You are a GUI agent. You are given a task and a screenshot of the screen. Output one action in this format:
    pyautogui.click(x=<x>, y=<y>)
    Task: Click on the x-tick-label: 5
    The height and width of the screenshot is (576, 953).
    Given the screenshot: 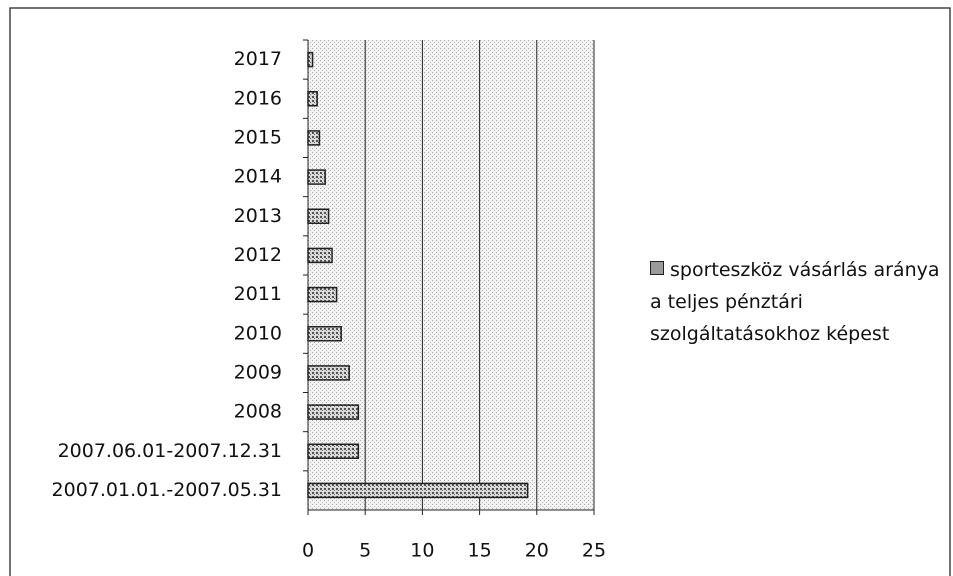 What is the action you would take?
    pyautogui.click(x=365, y=551)
    